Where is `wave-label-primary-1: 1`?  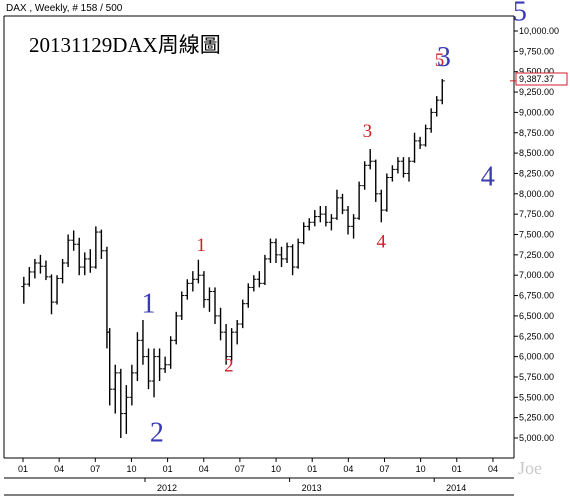 wave-label-primary-1: 1 is located at coordinates (149, 304).